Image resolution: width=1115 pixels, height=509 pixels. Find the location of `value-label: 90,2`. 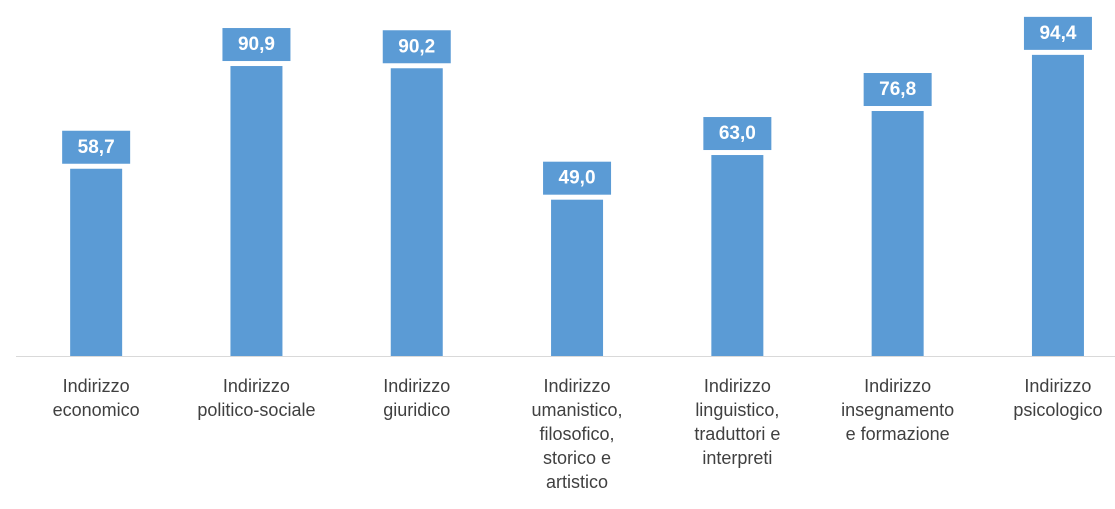

value-label: 90,2 is located at coordinates (416, 46).